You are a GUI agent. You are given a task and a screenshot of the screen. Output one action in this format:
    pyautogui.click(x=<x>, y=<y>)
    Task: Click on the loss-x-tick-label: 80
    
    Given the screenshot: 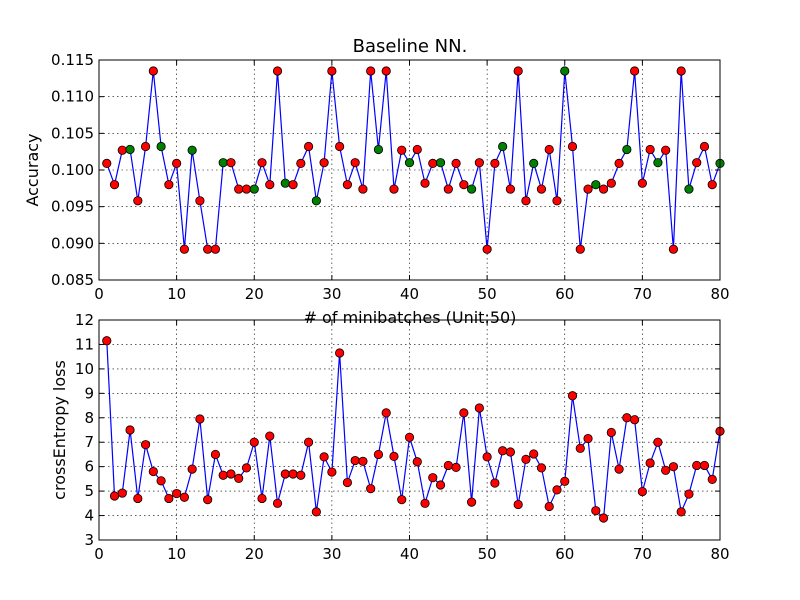 What is the action you would take?
    pyautogui.click(x=719, y=554)
    